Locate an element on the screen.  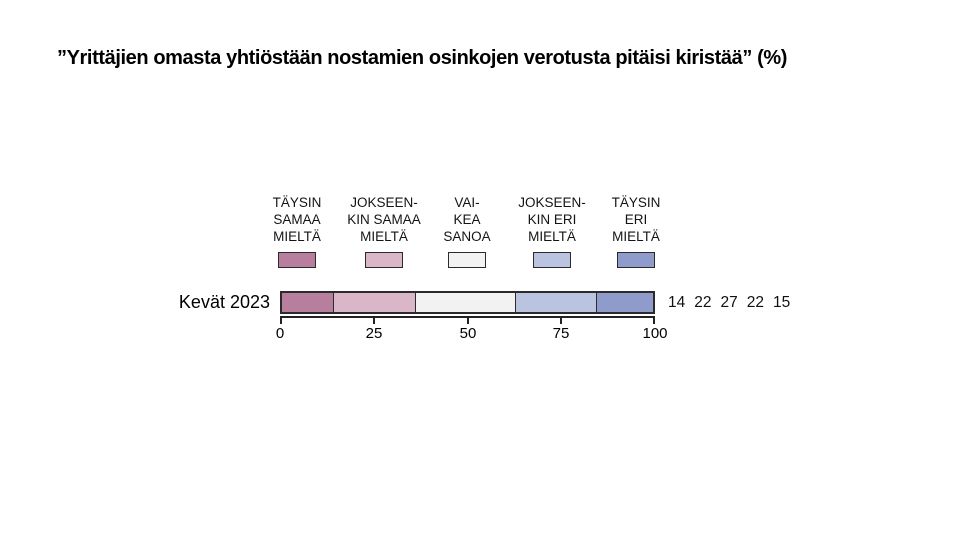
legend-item-vaikea-sanoa: VAI- KEA SANOA is located at coordinates (467, 233).